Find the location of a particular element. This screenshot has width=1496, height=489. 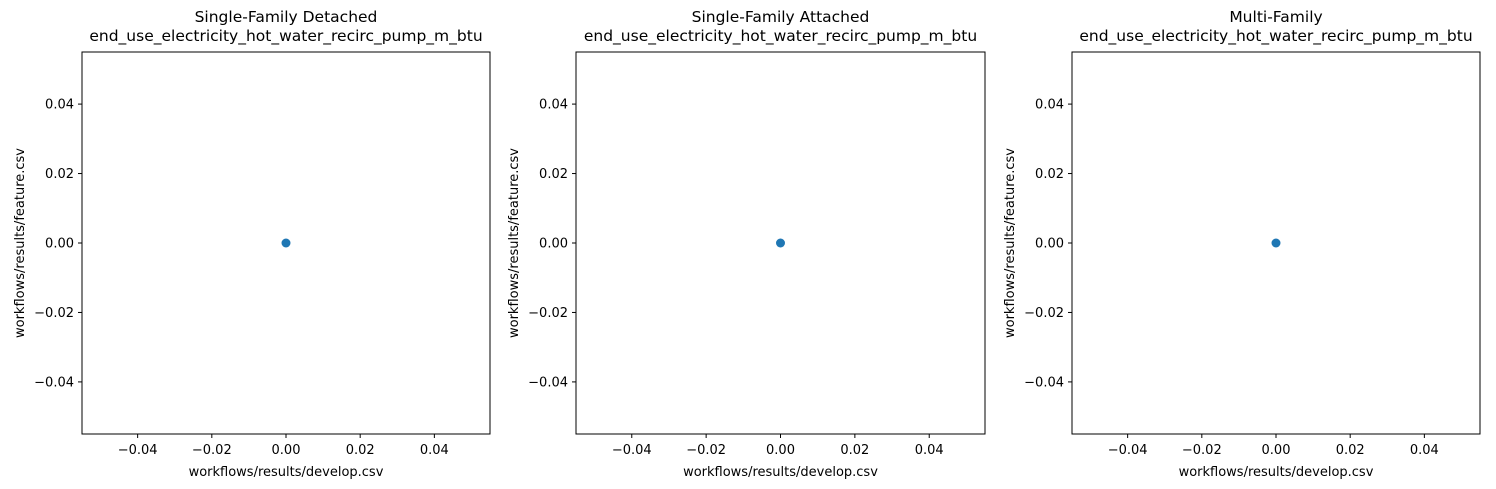

subplot-title: Single-Family Attached is located at coordinates (781, 17).